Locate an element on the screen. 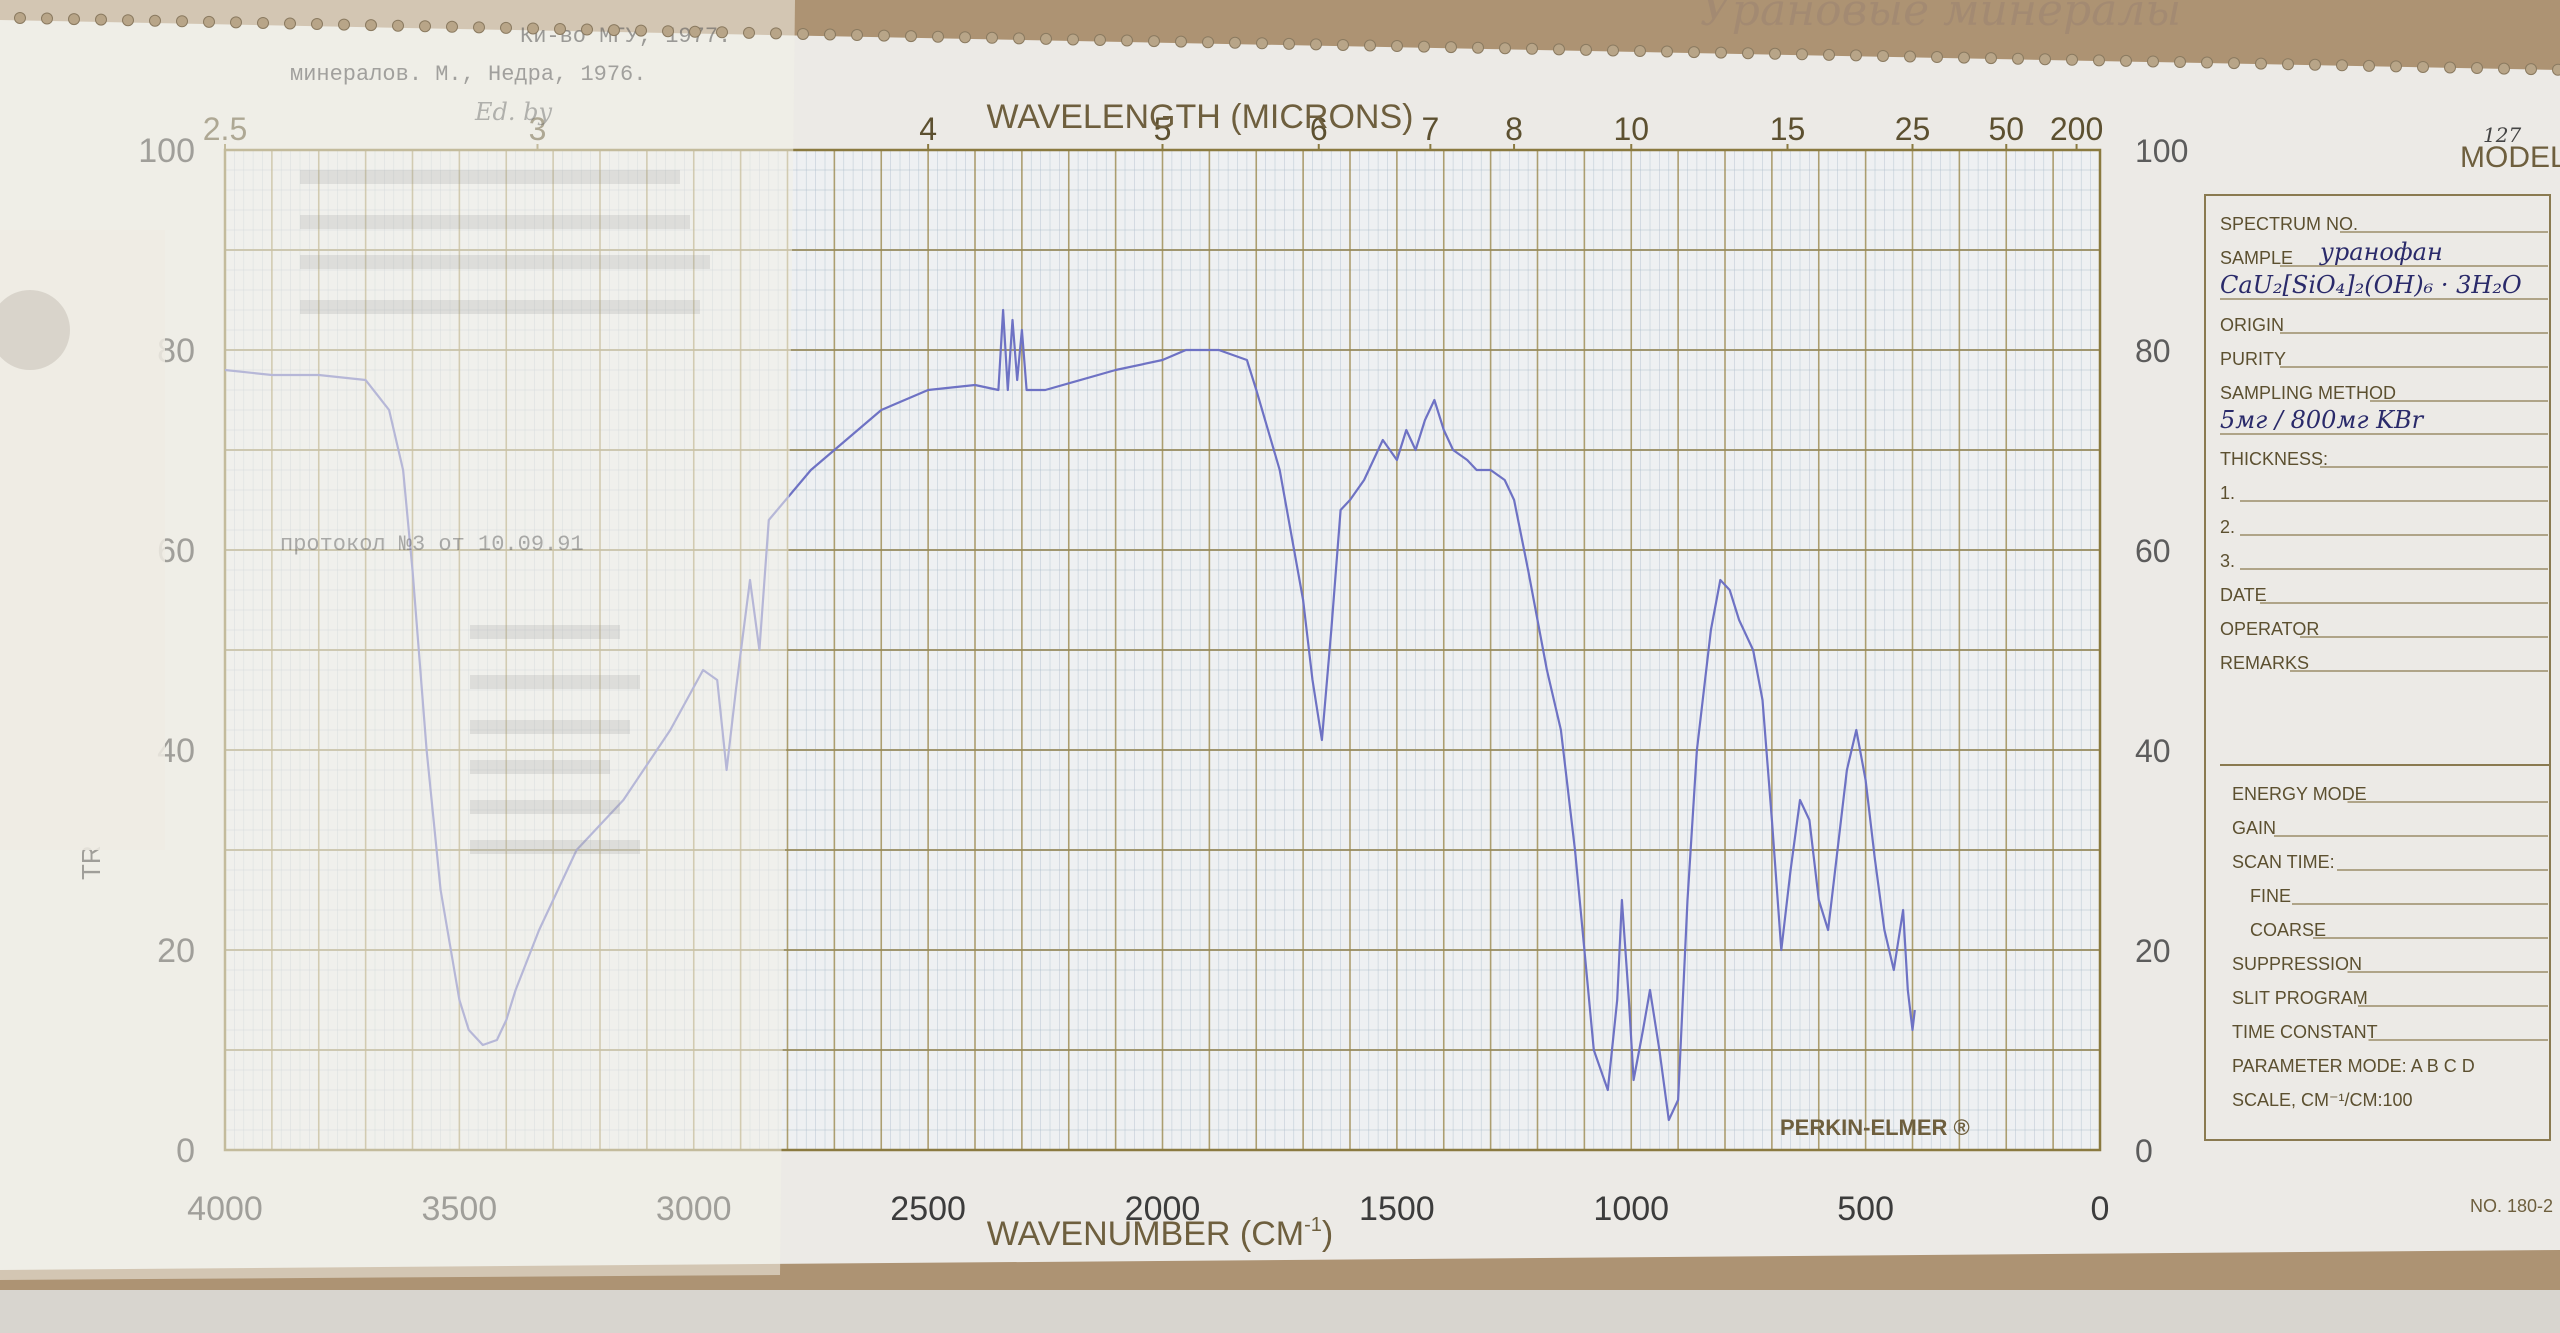  x-tick-label: 1500 is located at coordinates (1397, 1209).